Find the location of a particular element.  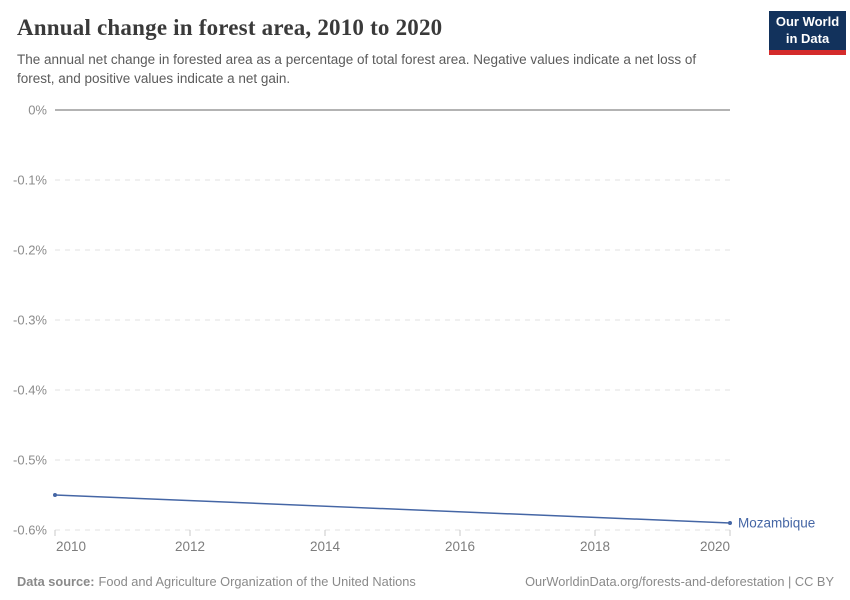

x-axis-tick-label: 2020 is located at coordinates (715, 546).